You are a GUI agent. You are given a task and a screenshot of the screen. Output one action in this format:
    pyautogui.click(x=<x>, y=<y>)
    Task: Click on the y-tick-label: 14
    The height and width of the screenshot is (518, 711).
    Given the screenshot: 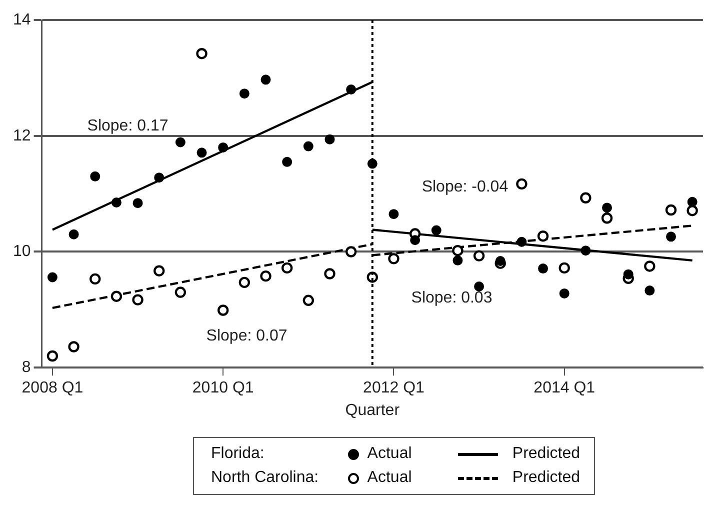 What is the action you would take?
    pyautogui.click(x=22, y=19)
    